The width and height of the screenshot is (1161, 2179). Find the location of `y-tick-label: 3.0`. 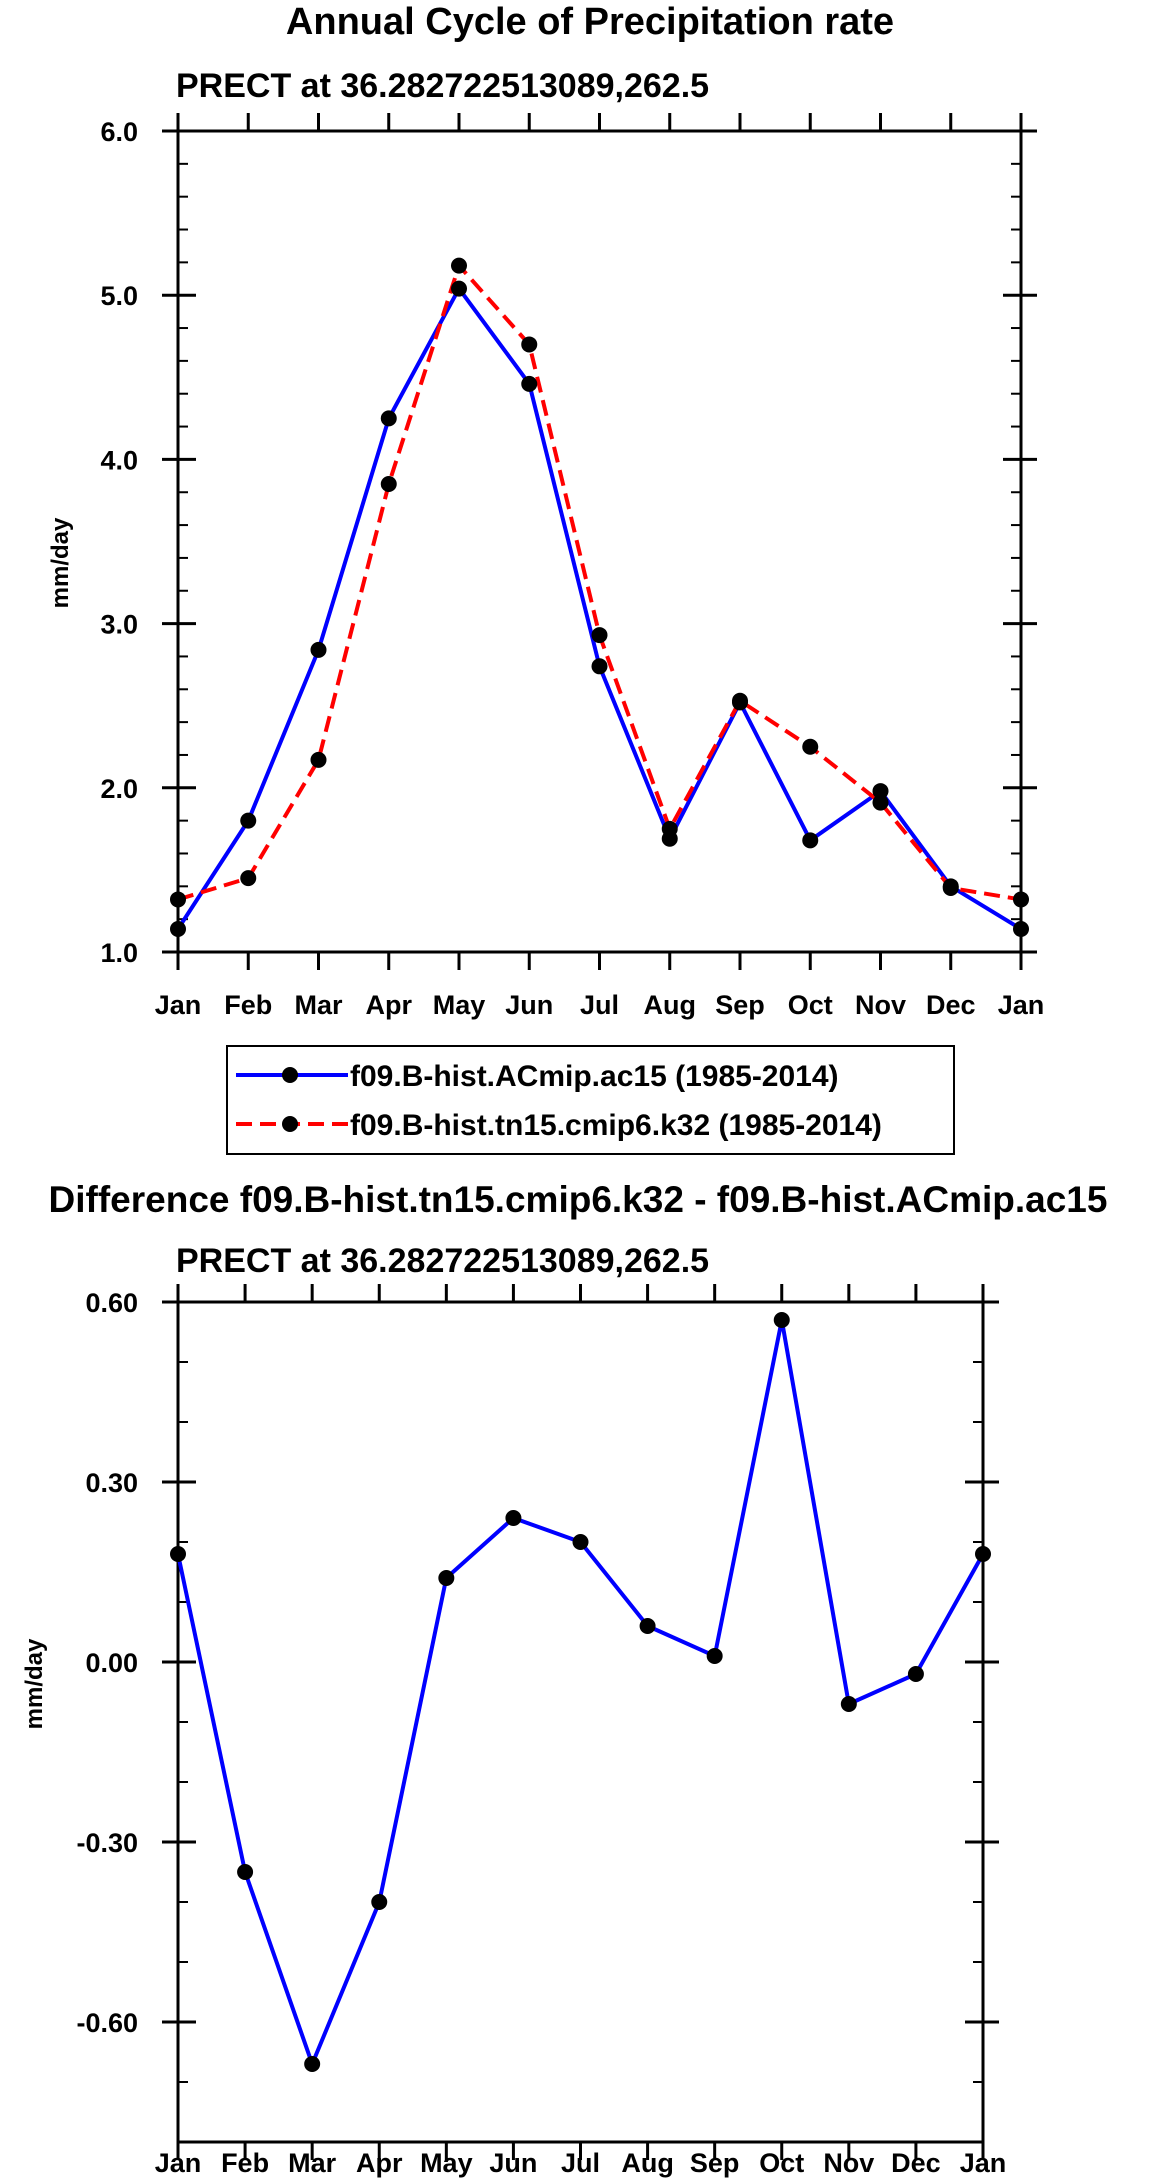

y-tick-label: 3.0 is located at coordinates (119, 625).